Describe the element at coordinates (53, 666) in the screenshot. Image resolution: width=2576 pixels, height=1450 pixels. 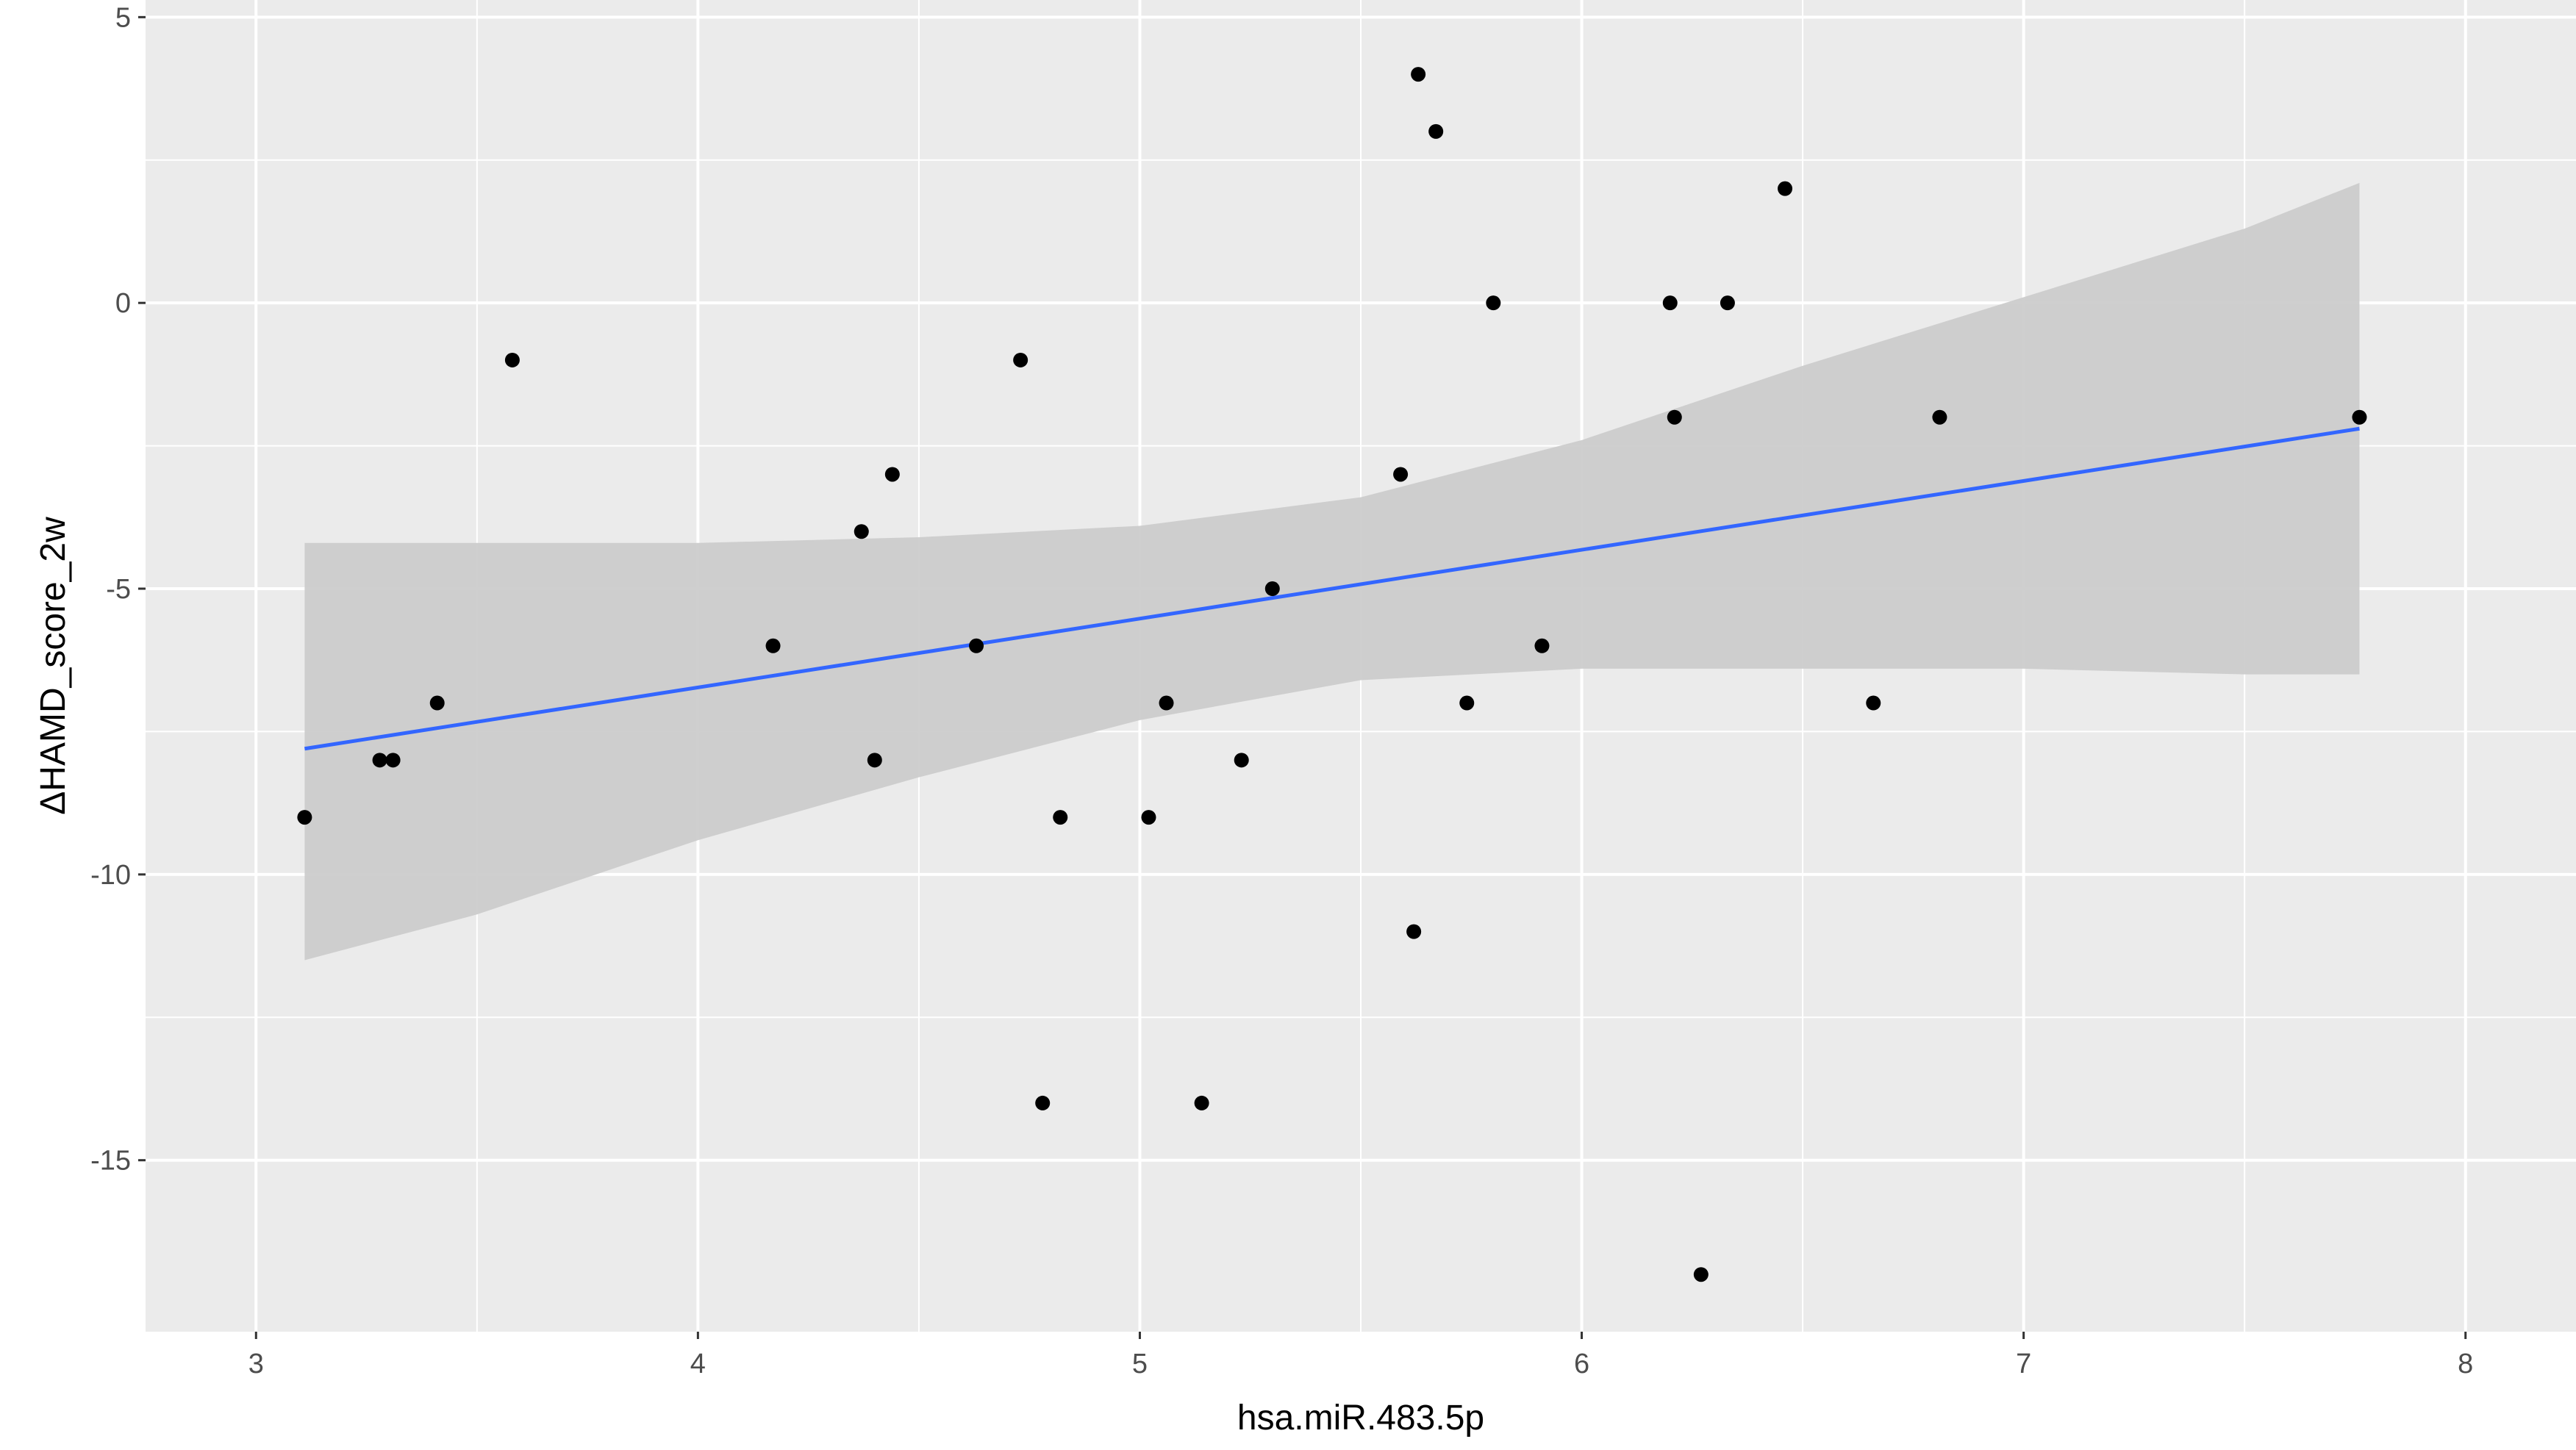
I see `y-axis-title: ΔHAMD_score_2w` at that location.